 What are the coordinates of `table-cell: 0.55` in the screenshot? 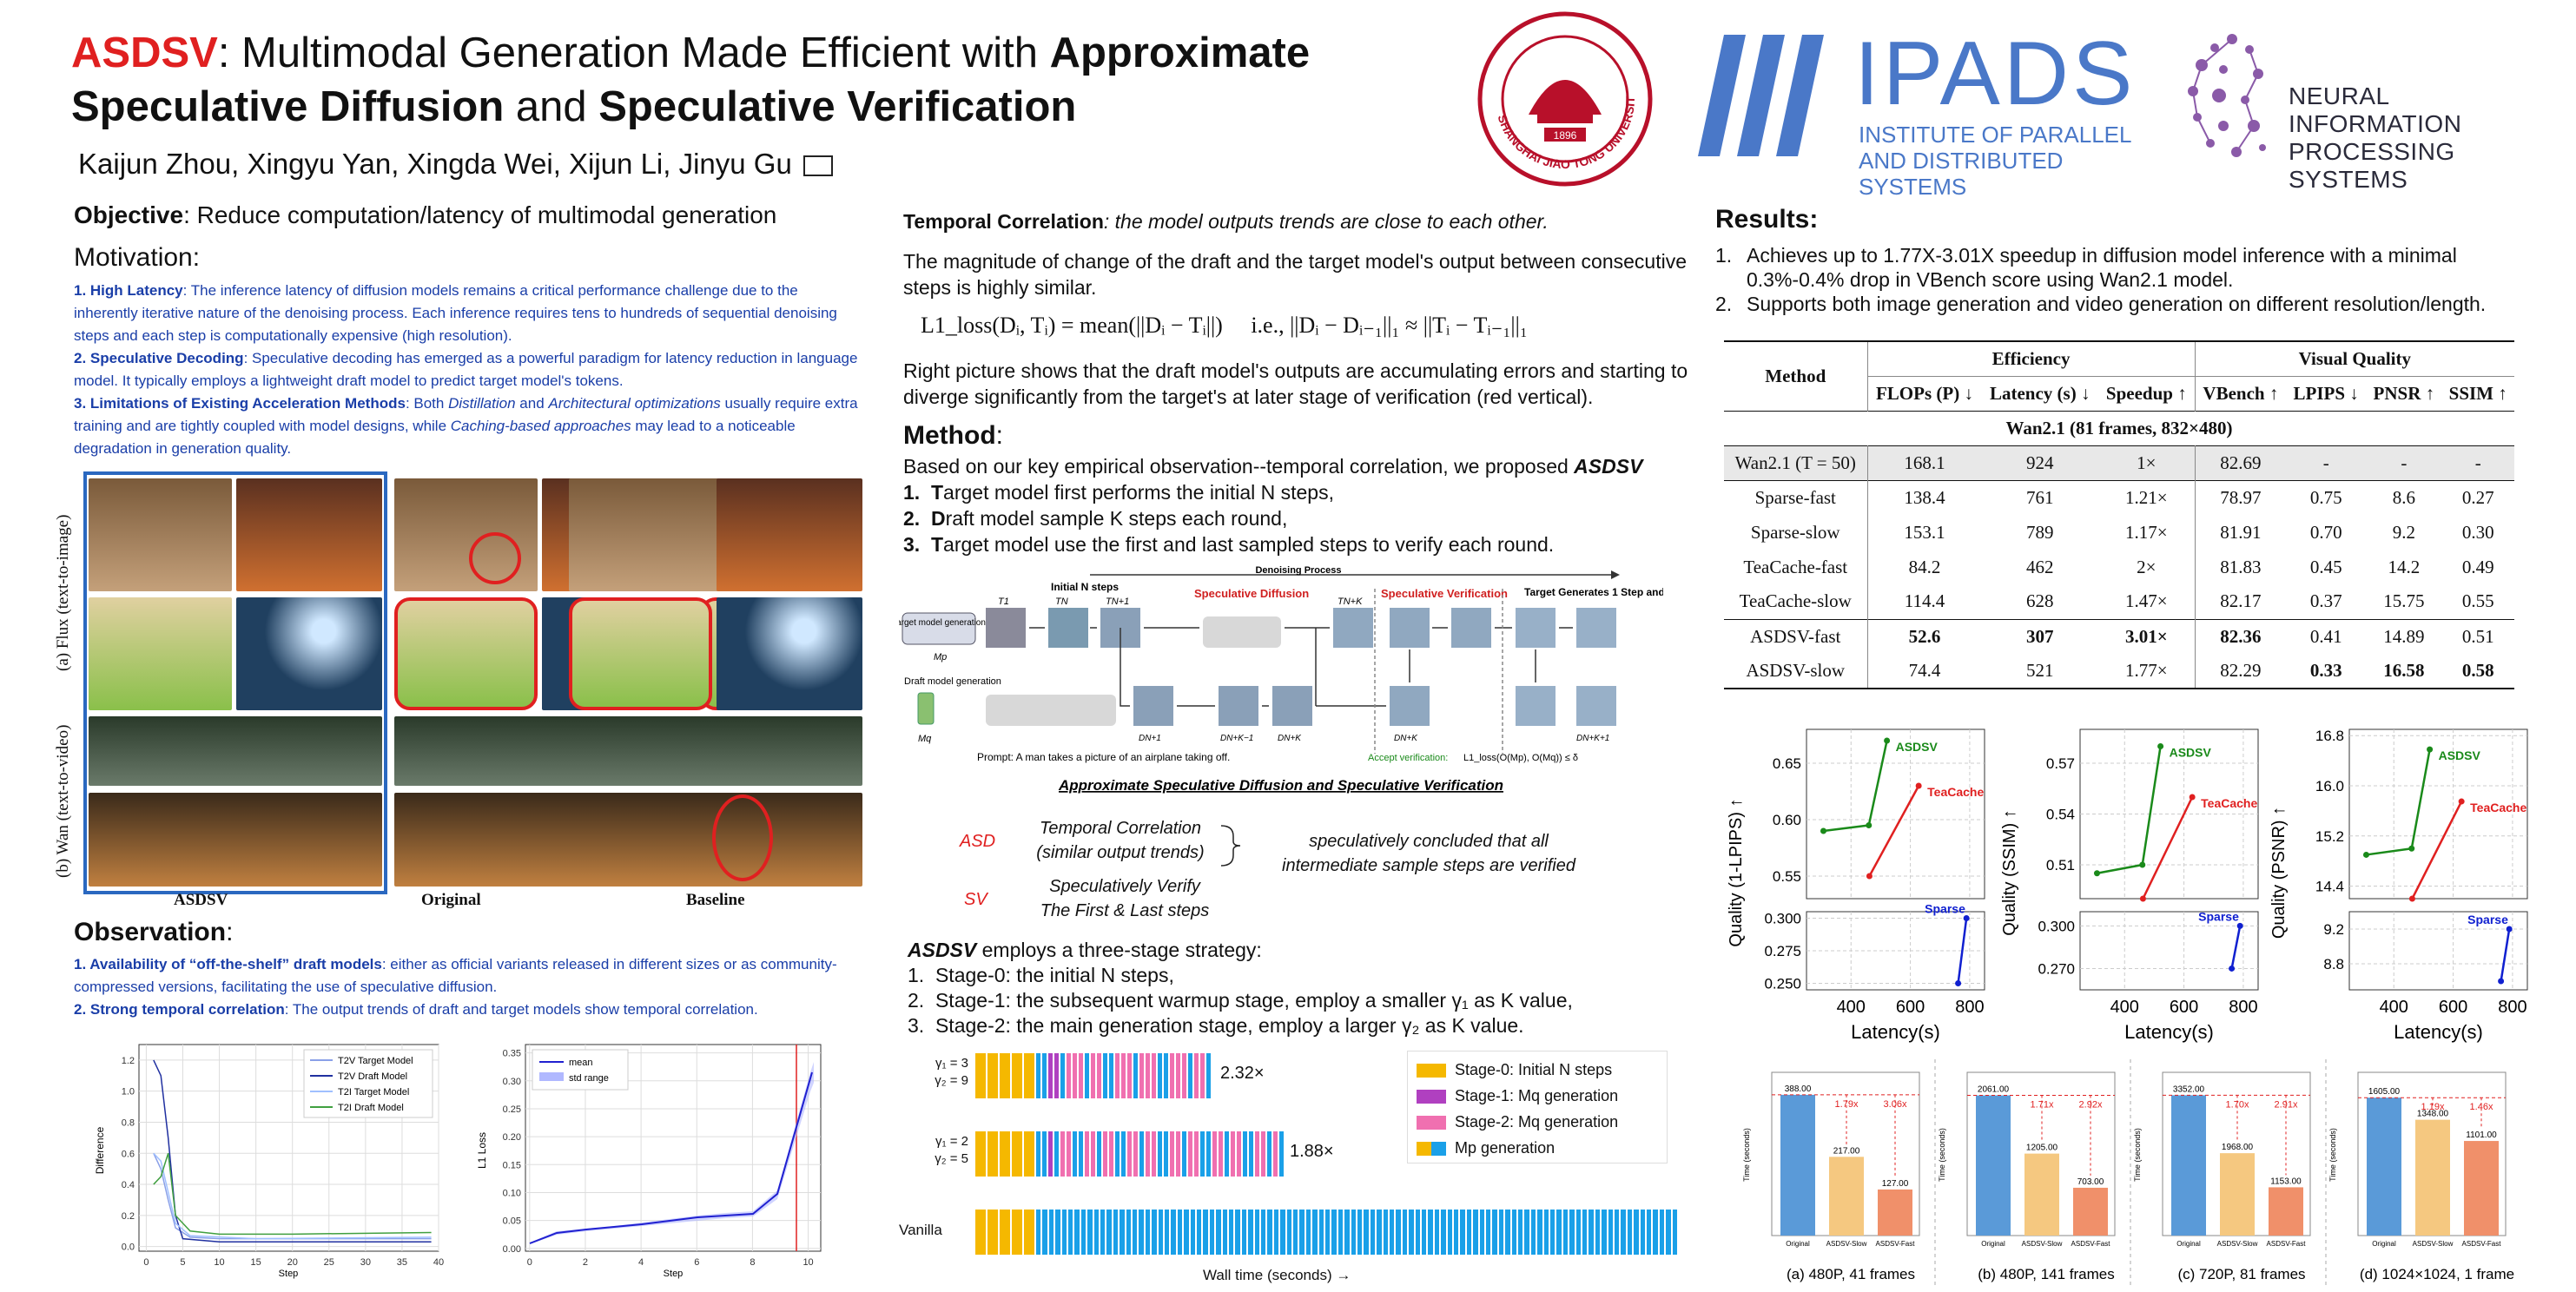 It's located at (2477, 601).